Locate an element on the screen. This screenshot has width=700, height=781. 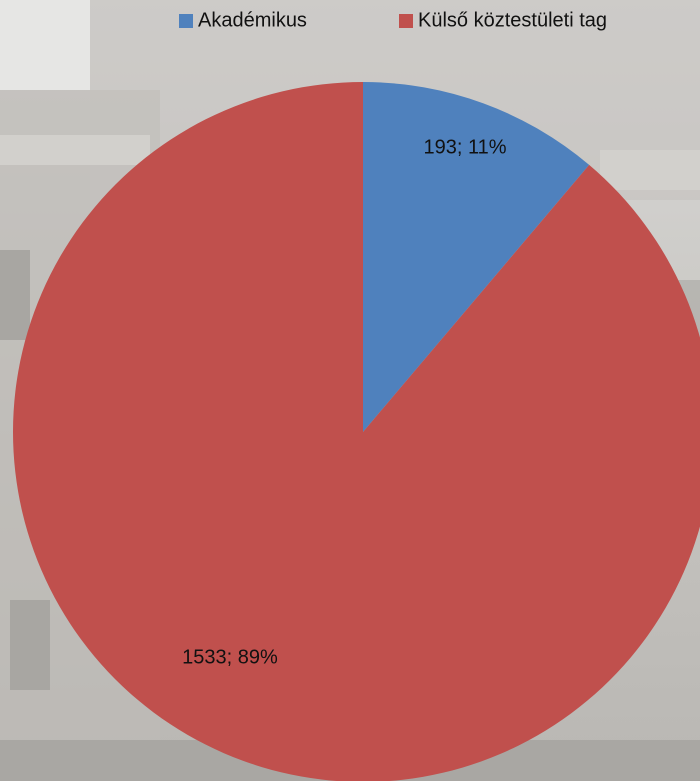
legend-label: Akadémikus is located at coordinates (252, 20).